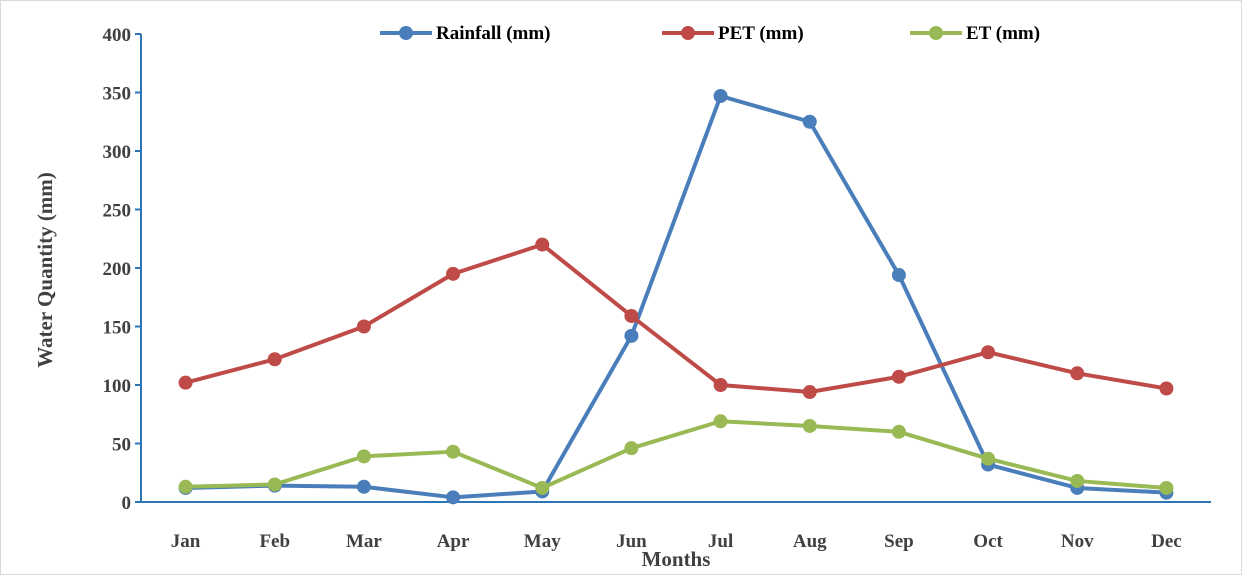 Image resolution: width=1244 pixels, height=577 pixels. I want to click on x-tick-label: Jul, so click(720, 541).